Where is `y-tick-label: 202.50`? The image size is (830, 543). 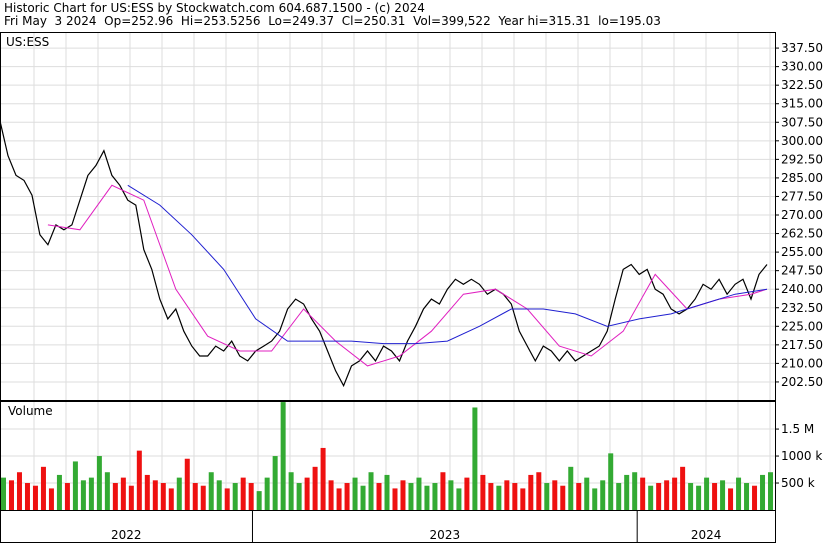
y-tick-label: 202.50 is located at coordinates (802, 382).